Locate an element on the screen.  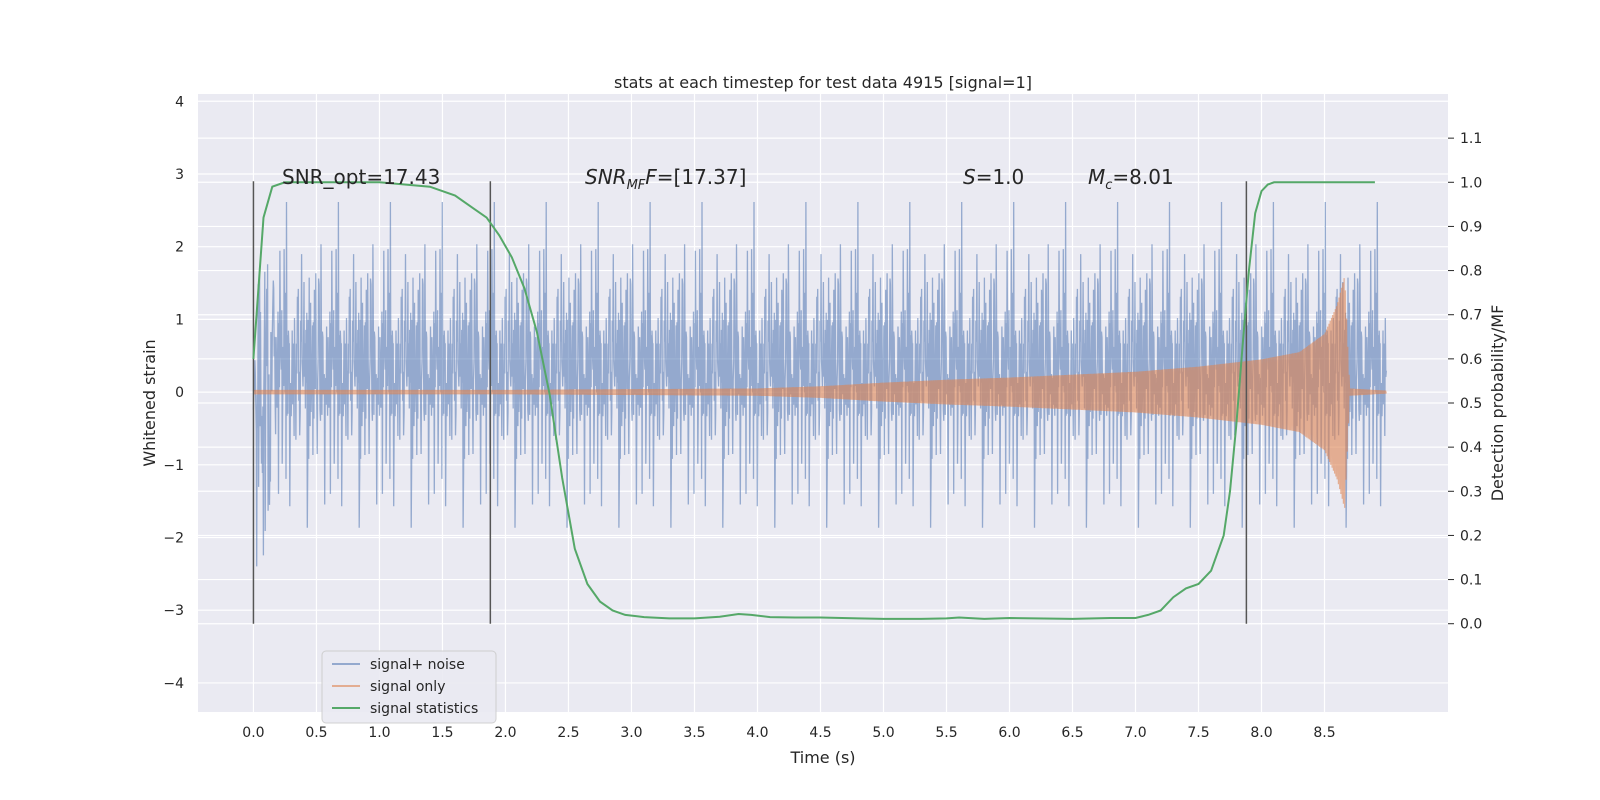
y2-tick-label: 0.3 is located at coordinates (1471, 492).